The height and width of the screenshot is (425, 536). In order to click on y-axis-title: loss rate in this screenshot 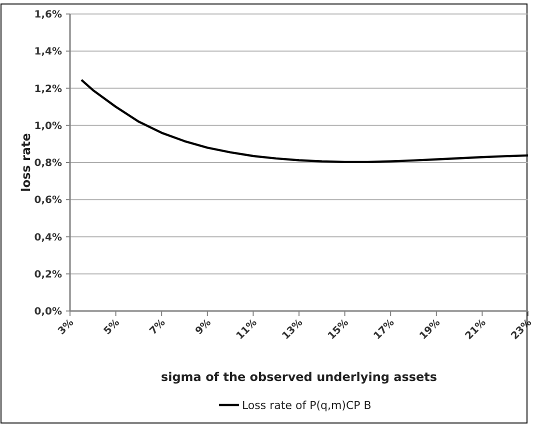, I will do `click(26, 162)`.